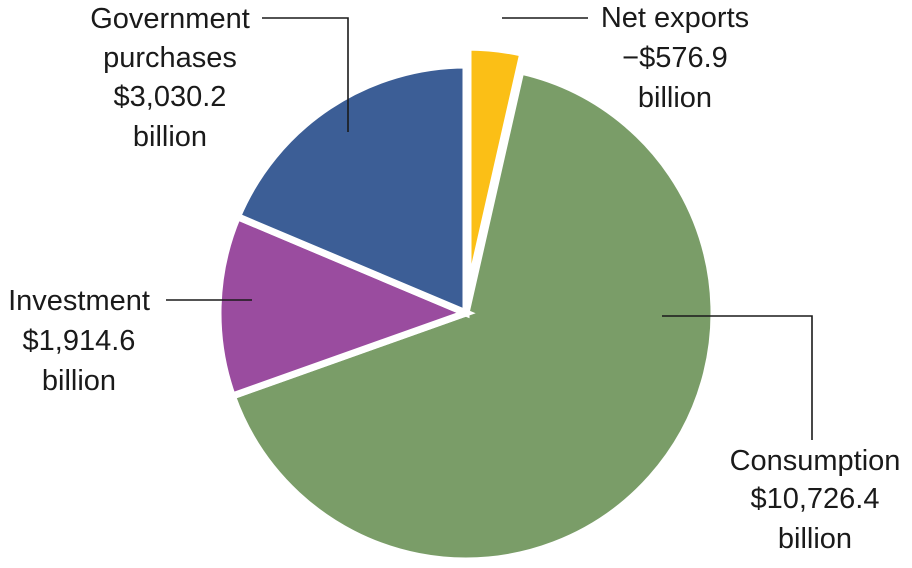  Describe the element at coordinates (170, 97) in the screenshot. I see `label-government-line-3: $3,030.2` at that location.